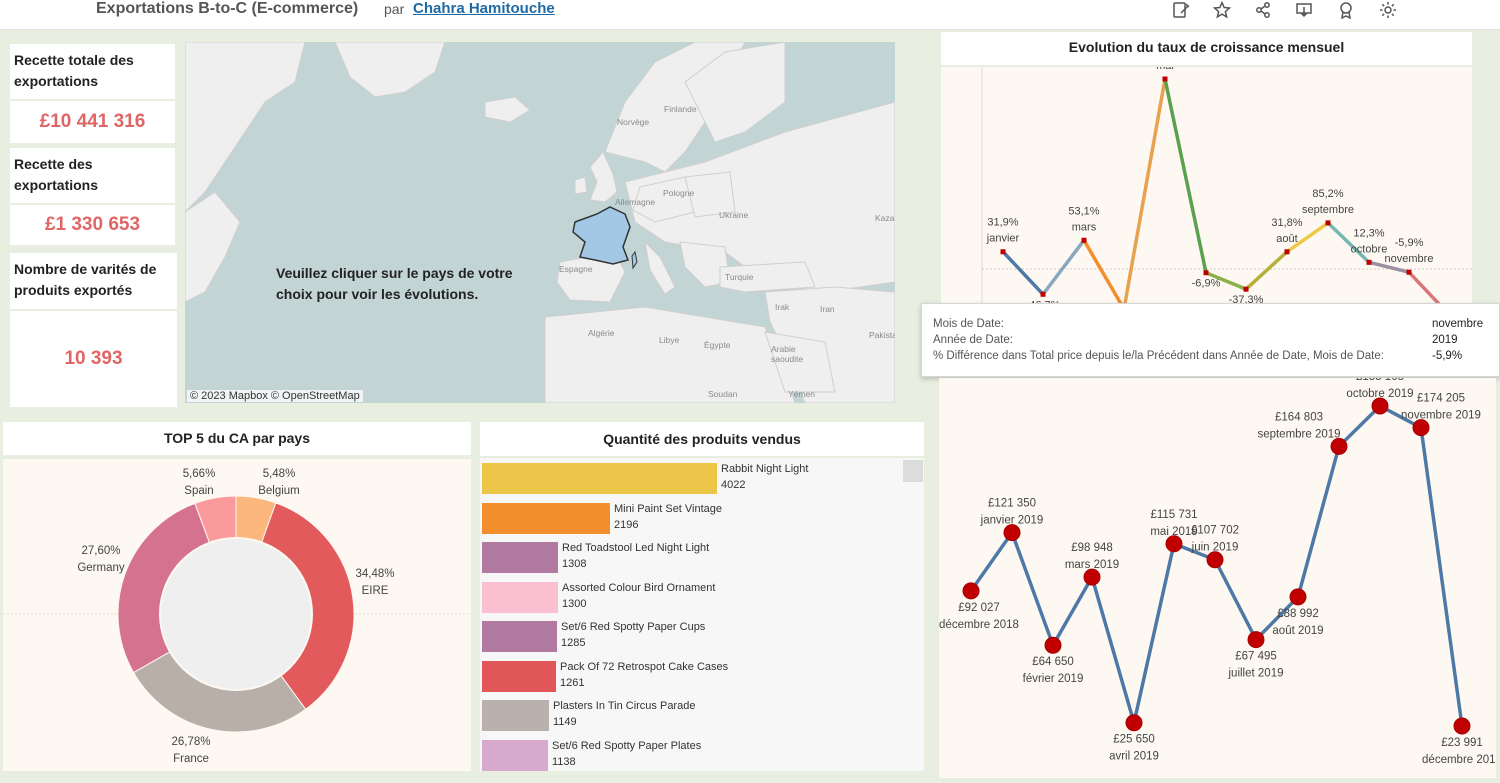 This screenshot has width=1500, height=783. Describe the element at coordinates (1256, 657) in the screenshot. I see `revenue-value-label: £67 495` at that location.